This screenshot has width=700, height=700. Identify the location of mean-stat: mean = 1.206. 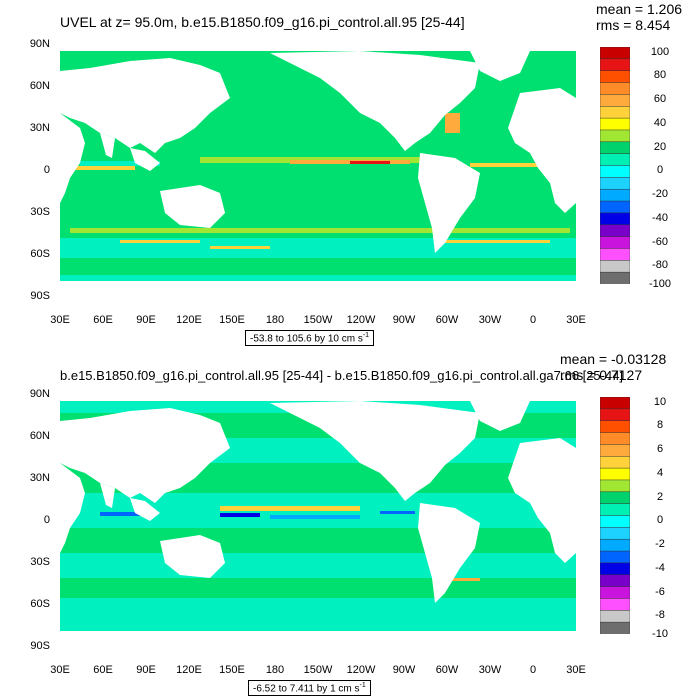
(639, 9).